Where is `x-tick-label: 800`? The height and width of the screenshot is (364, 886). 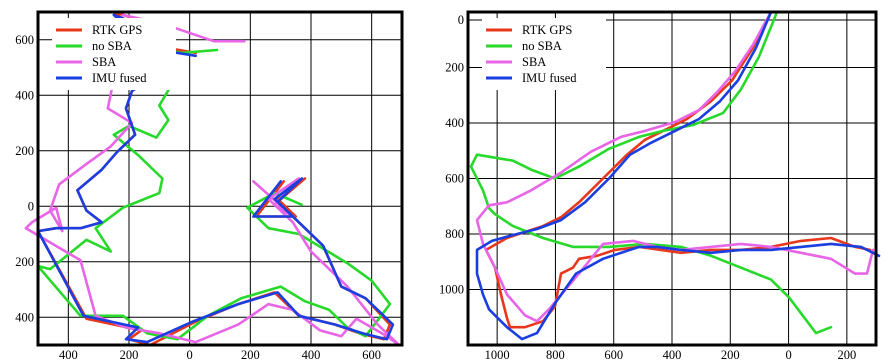
x-tick-label: 800 is located at coordinates (555, 355).